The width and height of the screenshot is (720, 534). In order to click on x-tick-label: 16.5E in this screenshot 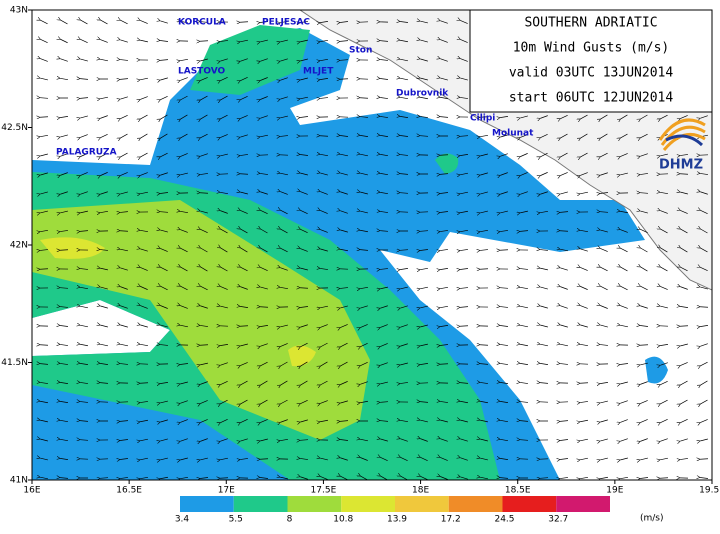, I will do `click(129, 491)`.